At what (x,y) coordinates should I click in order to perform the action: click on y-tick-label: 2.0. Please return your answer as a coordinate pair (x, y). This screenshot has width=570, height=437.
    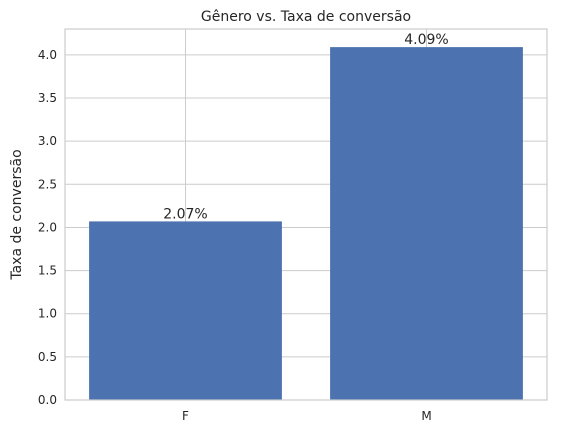
    Looking at the image, I should click on (47, 227).